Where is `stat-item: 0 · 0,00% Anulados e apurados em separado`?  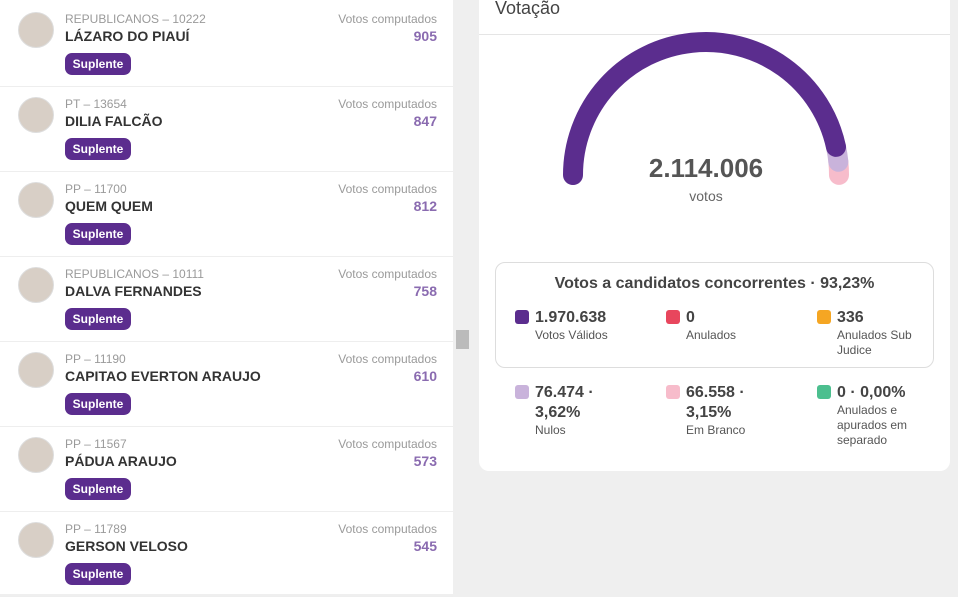
stat-item: 0 · 0,00% Anulados e apurados em separado is located at coordinates (887, 415).